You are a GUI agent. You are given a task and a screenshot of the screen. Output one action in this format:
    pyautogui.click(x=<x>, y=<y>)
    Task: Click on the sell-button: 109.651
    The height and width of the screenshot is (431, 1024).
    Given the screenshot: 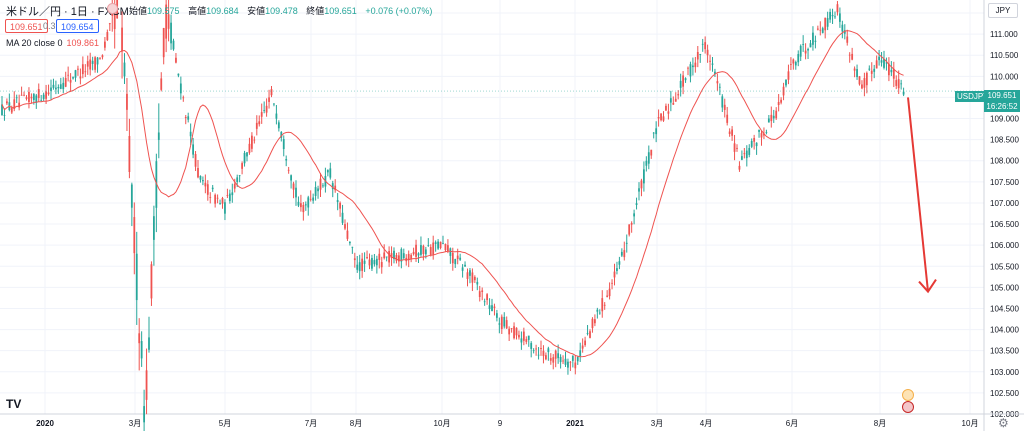 What is the action you would take?
    pyautogui.click(x=26, y=26)
    